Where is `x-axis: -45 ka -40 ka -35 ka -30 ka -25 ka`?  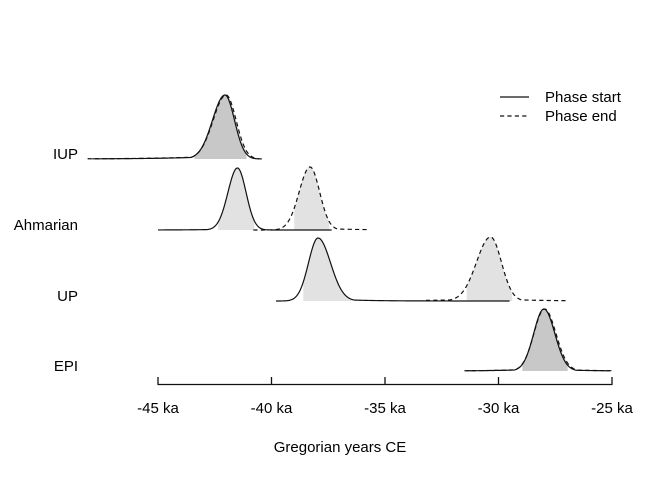
x-axis: -45 ka -40 ka -35 ka -30 ka -25 ka is located at coordinates (385, 397).